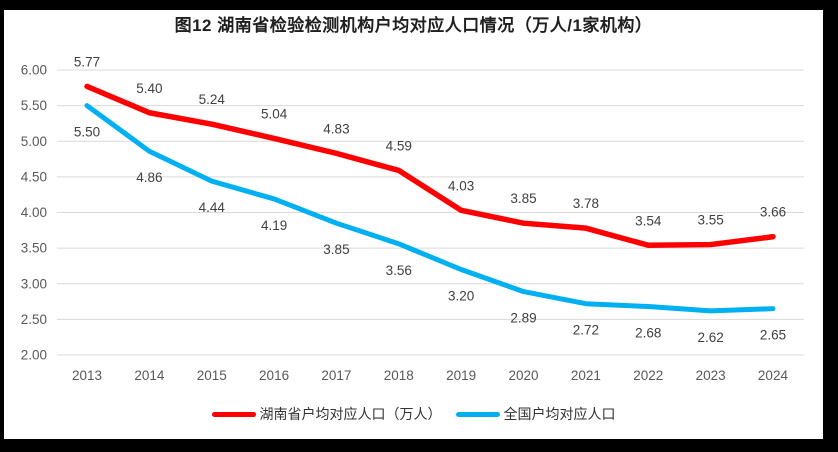  I want to click on legend-label-national: 全国户均对应人口, so click(559, 414).